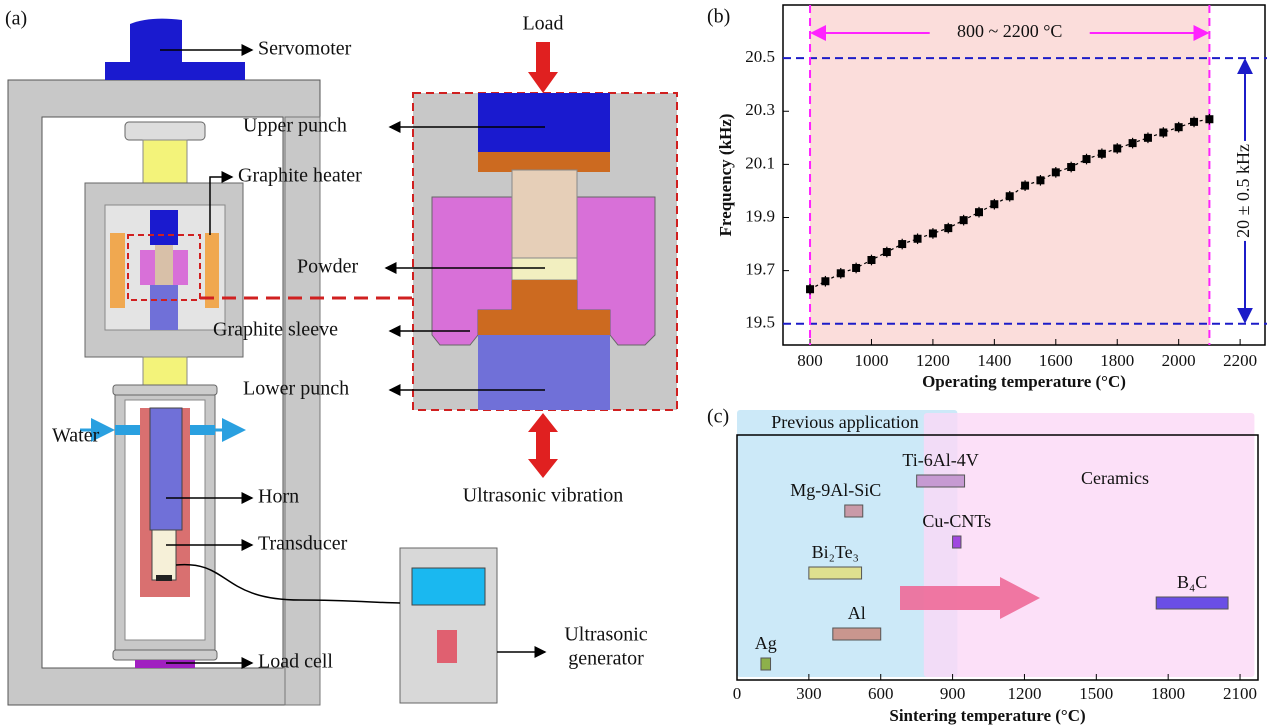  Describe the element at coordinates (718, 17) in the screenshot. I see `panel-label: (b)` at that location.